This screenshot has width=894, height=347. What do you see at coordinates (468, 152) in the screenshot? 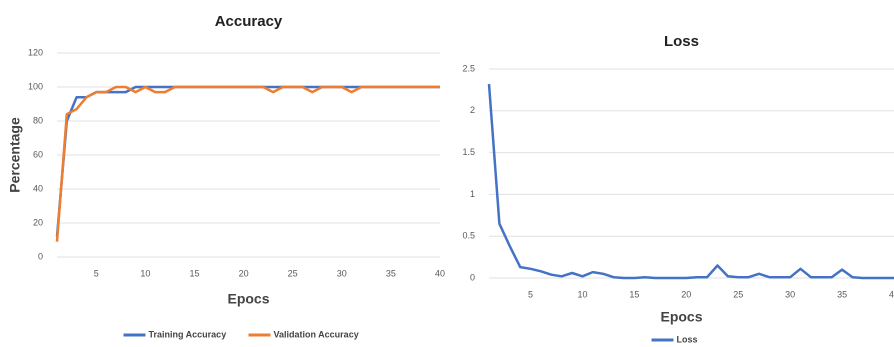
I see `y-tick-label: 1.5` at bounding box center [468, 152].